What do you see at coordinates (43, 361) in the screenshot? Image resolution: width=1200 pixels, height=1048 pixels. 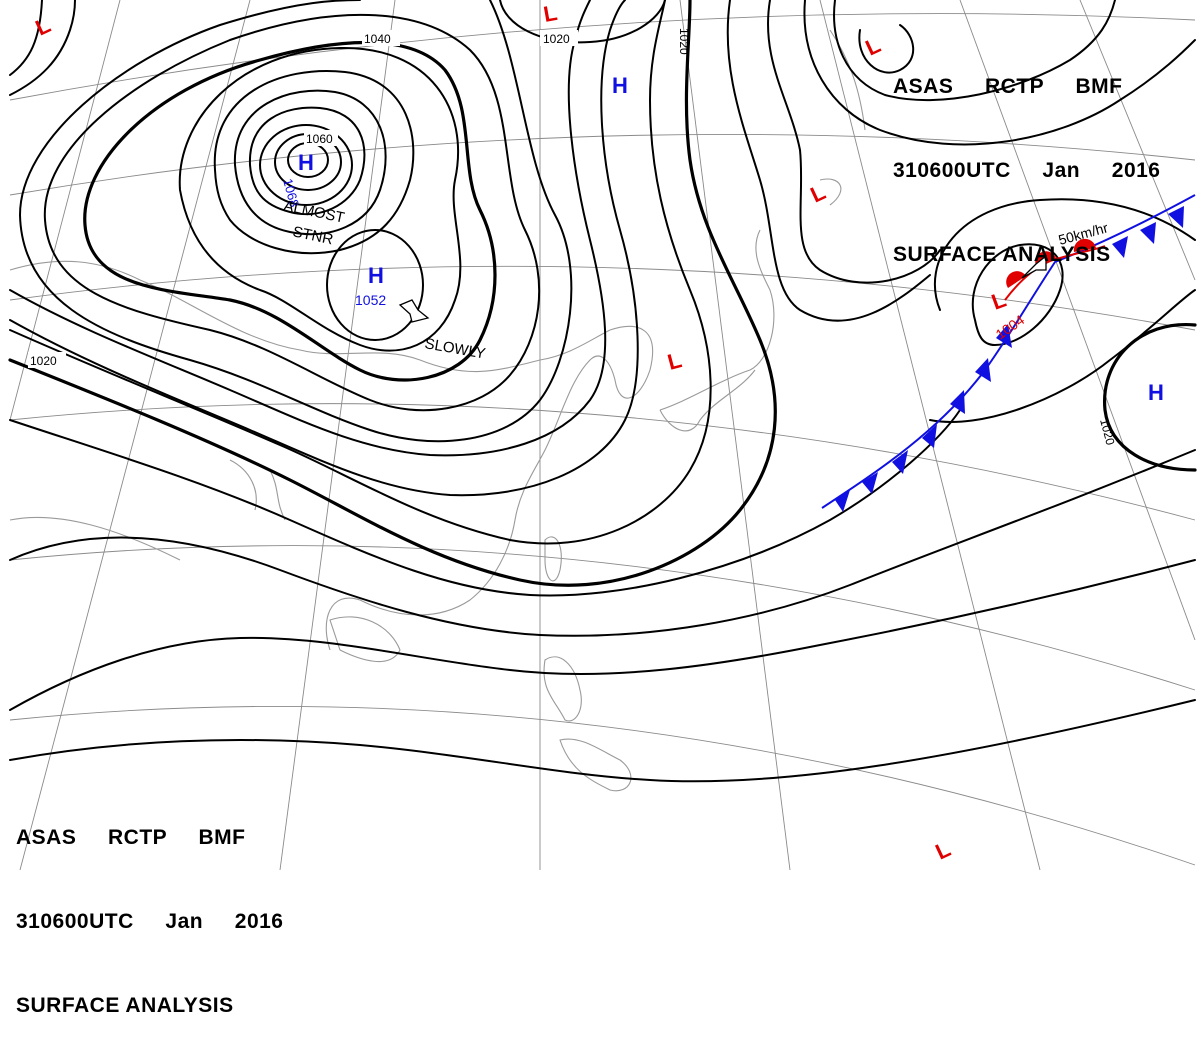 I see `isobar-label-1020-left: 1020` at bounding box center [43, 361].